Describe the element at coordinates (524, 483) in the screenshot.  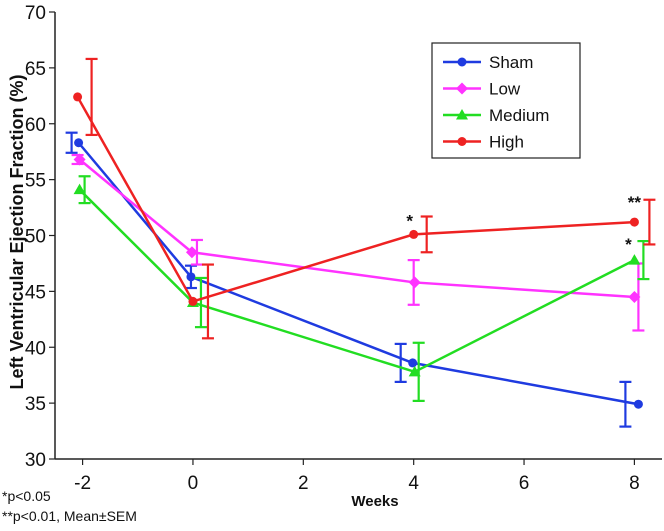
I see `x-tick-label: 6` at that location.